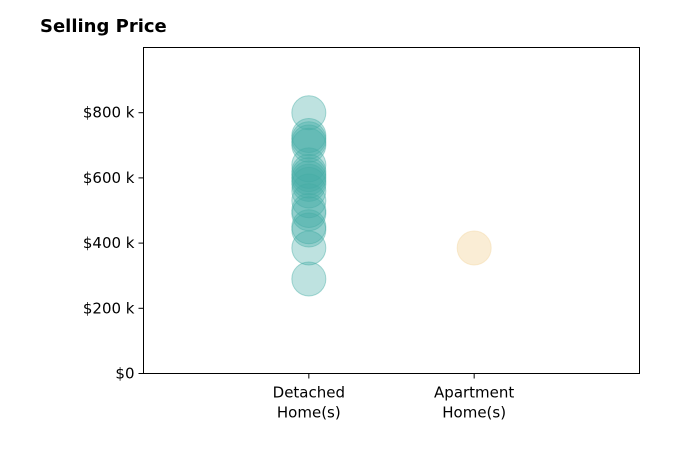  I want to click on chart-title: Selling Price, so click(103, 26).